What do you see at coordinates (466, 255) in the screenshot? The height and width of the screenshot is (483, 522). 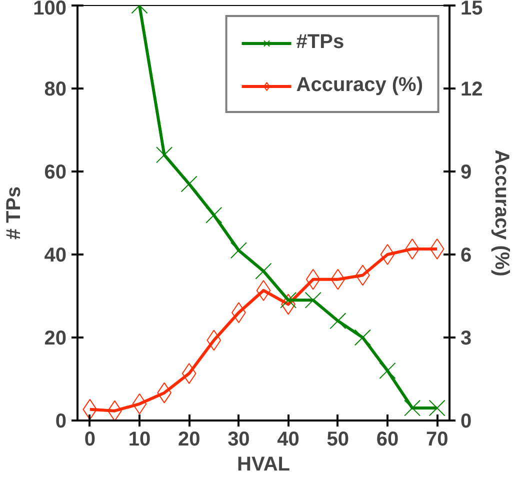 I see `y2-tick-label: 6` at bounding box center [466, 255].